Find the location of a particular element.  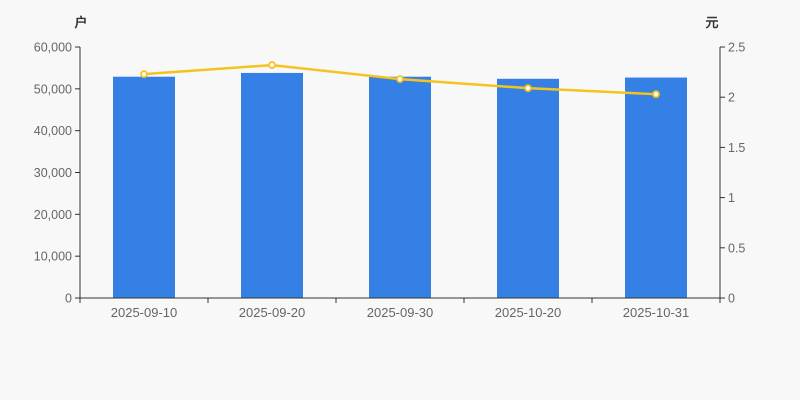

left-axis-tick-label: 20,000 is located at coordinates (53, 215).